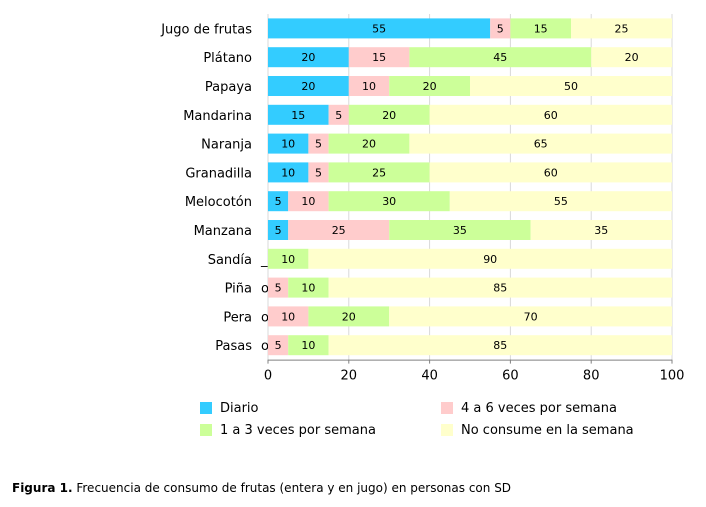  What do you see at coordinates (42, 488) in the screenshot?
I see `caption-label: Figura 1.` at bounding box center [42, 488].